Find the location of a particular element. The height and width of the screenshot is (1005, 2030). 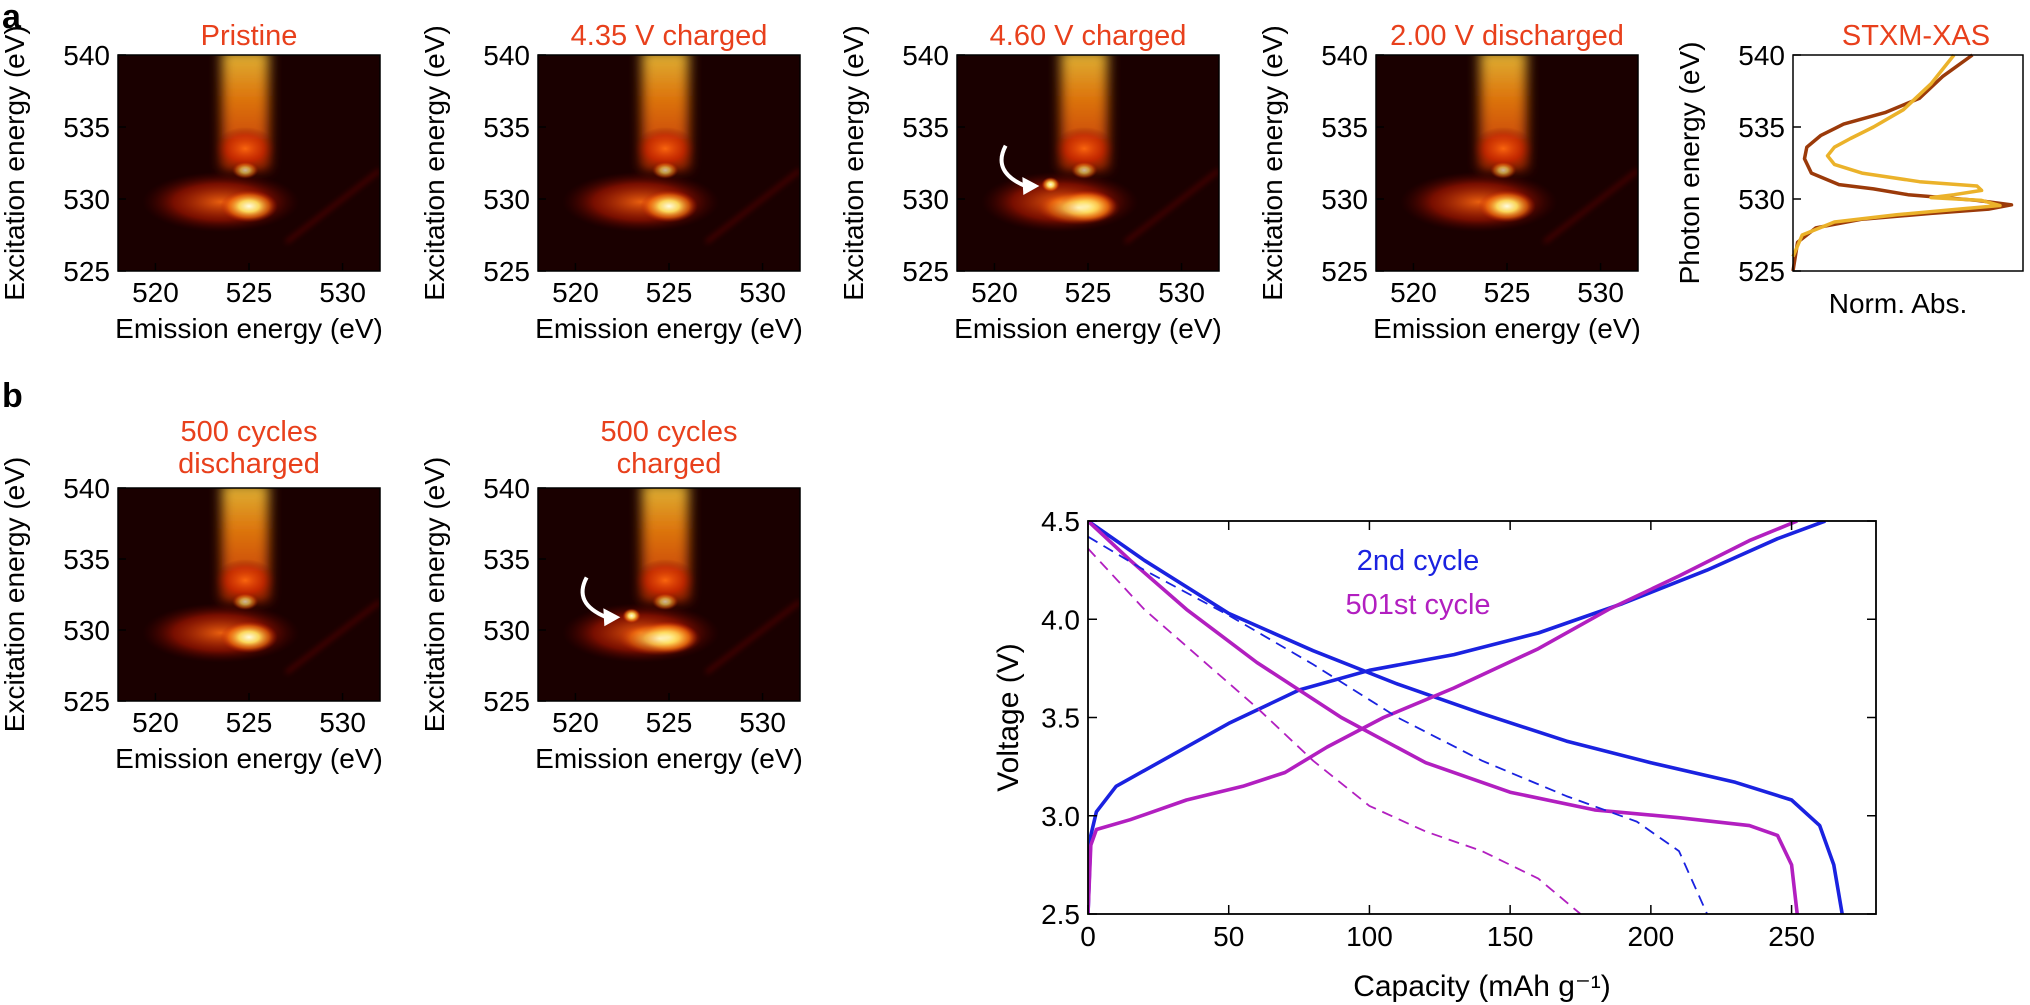

map-title: 500 cycles is located at coordinates (248, 432).